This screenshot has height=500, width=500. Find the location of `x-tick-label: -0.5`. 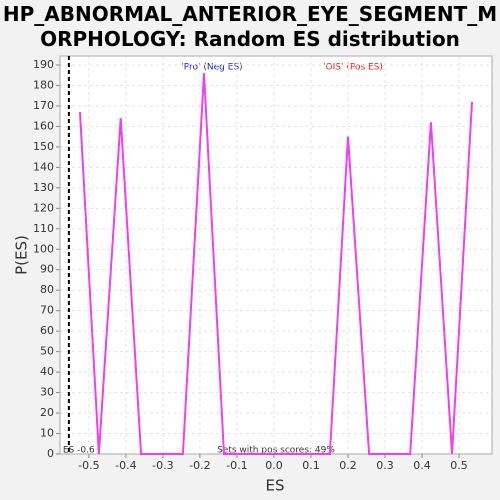

x-tick-label: -0.5 is located at coordinates (88, 465).